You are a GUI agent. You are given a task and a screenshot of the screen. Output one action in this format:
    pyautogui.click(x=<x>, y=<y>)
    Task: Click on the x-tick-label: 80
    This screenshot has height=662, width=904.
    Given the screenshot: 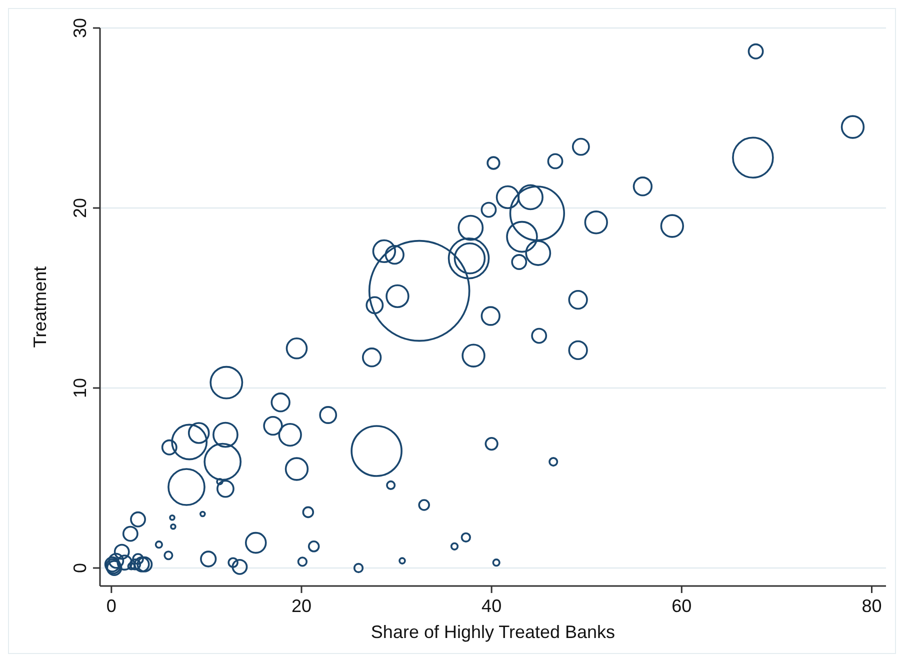 What is the action you would take?
    pyautogui.click(x=872, y=606)
    